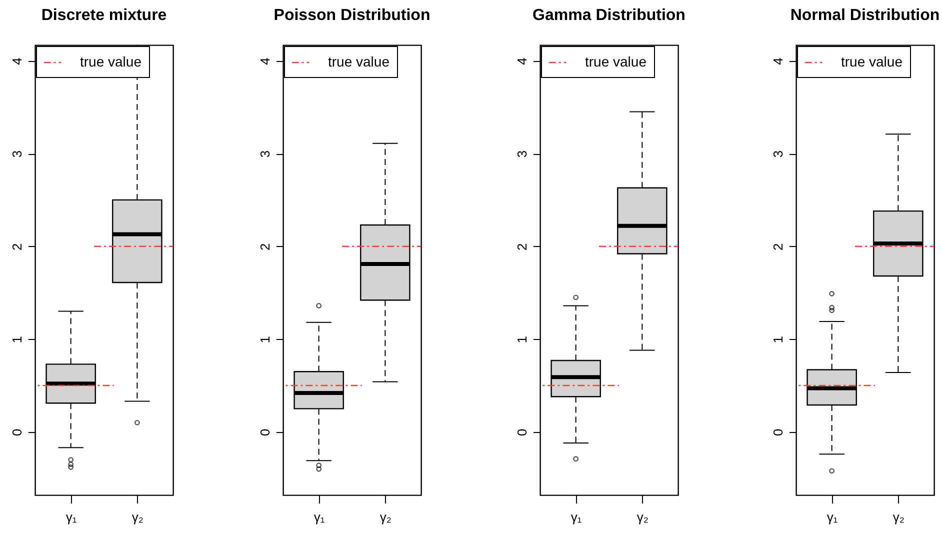 This screenshot has height=543, width=942. I want to click on chart-title: Gamma Distribution, so click(609, 15).